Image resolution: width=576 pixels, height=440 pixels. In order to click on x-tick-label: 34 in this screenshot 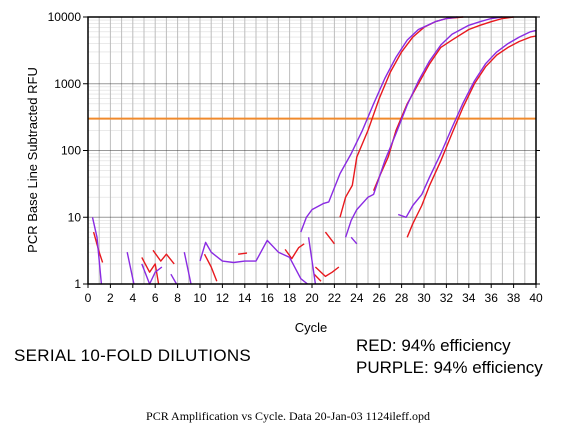, I will do `click(469, 298)`.